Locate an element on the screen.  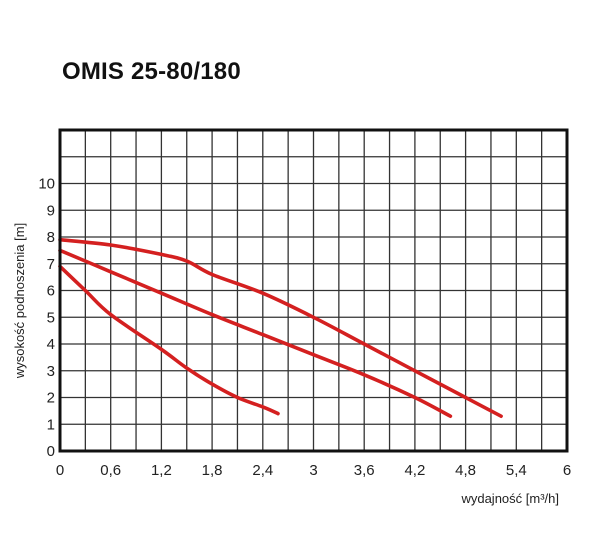
x-tick-label: 0 is located at coordinates (60, 470).